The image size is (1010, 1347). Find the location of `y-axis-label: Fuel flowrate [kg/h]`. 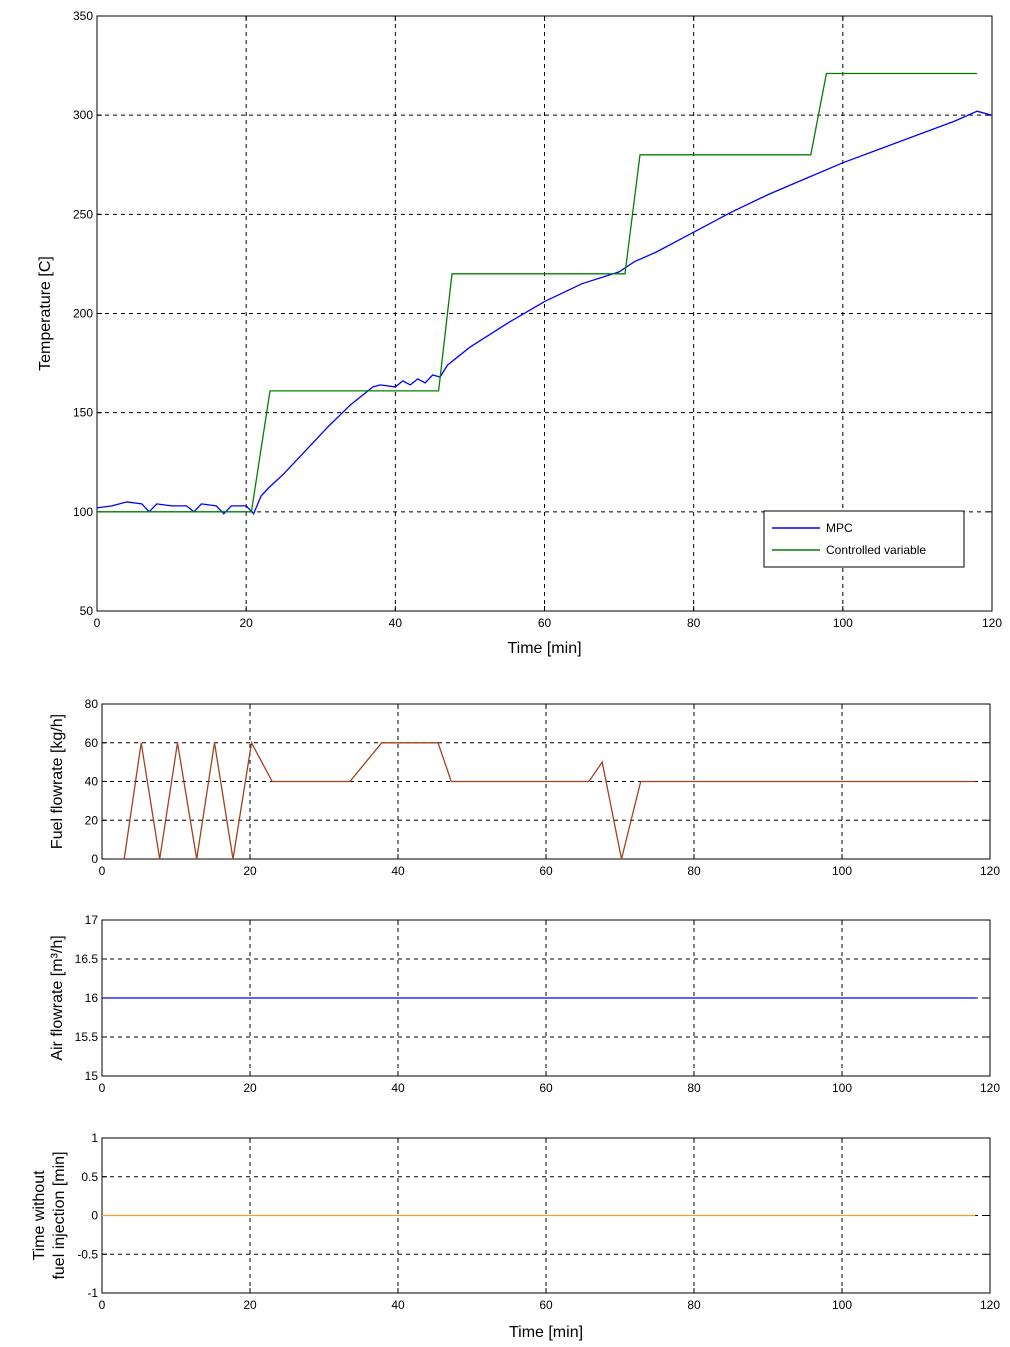

y-axis-label: Fuel flowrate [kg/h] is located at coordinates (57, 781).